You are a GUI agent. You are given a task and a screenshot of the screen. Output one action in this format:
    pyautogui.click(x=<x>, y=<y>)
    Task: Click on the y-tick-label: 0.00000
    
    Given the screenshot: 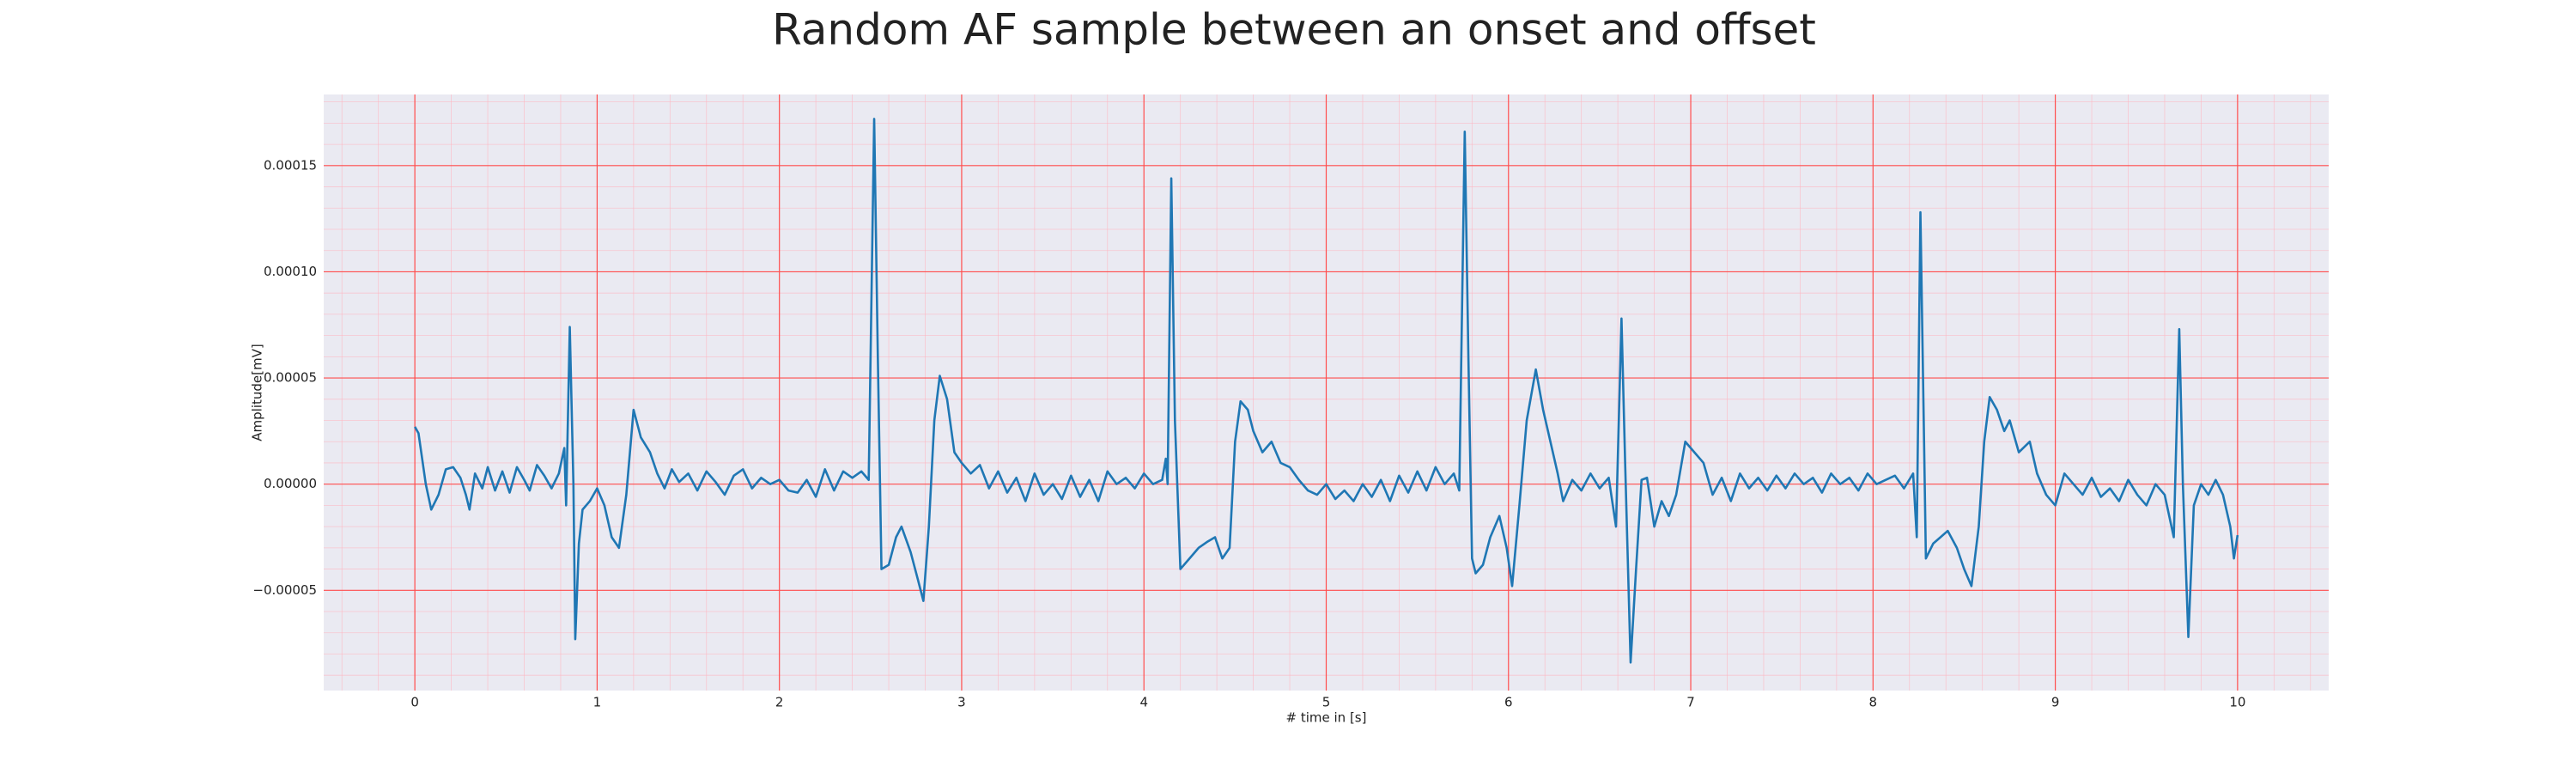 What is the action you would take?
    pyautogui.click(x=291, y=484)
    